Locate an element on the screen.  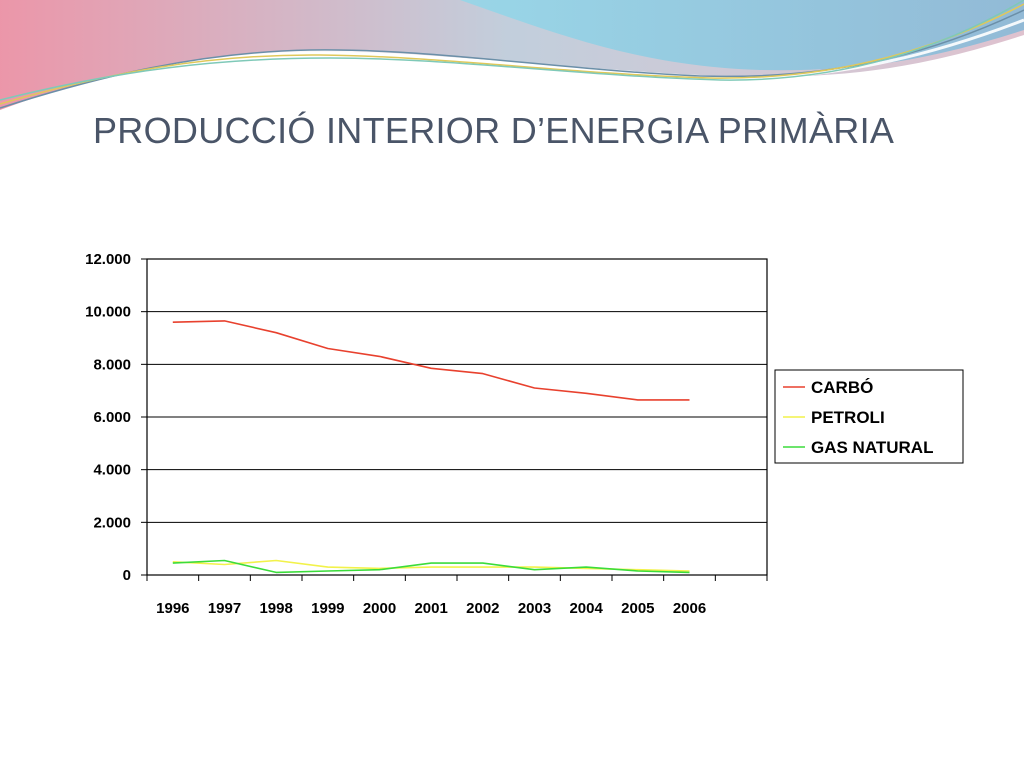
x-tick-label: 2003 is located at coordinates (534, 608).